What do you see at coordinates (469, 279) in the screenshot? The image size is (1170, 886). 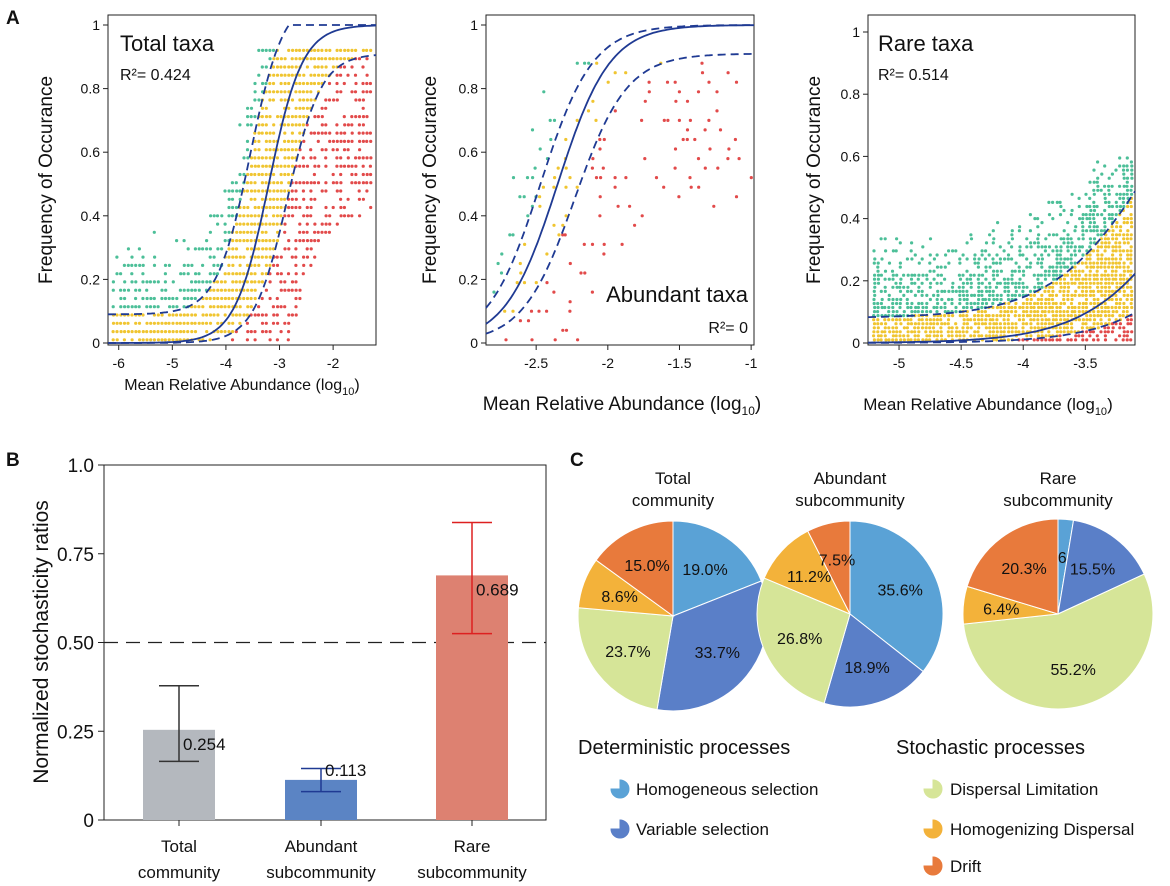 I see `y-tick-label: 0.2` at bounding box center [469, 279].